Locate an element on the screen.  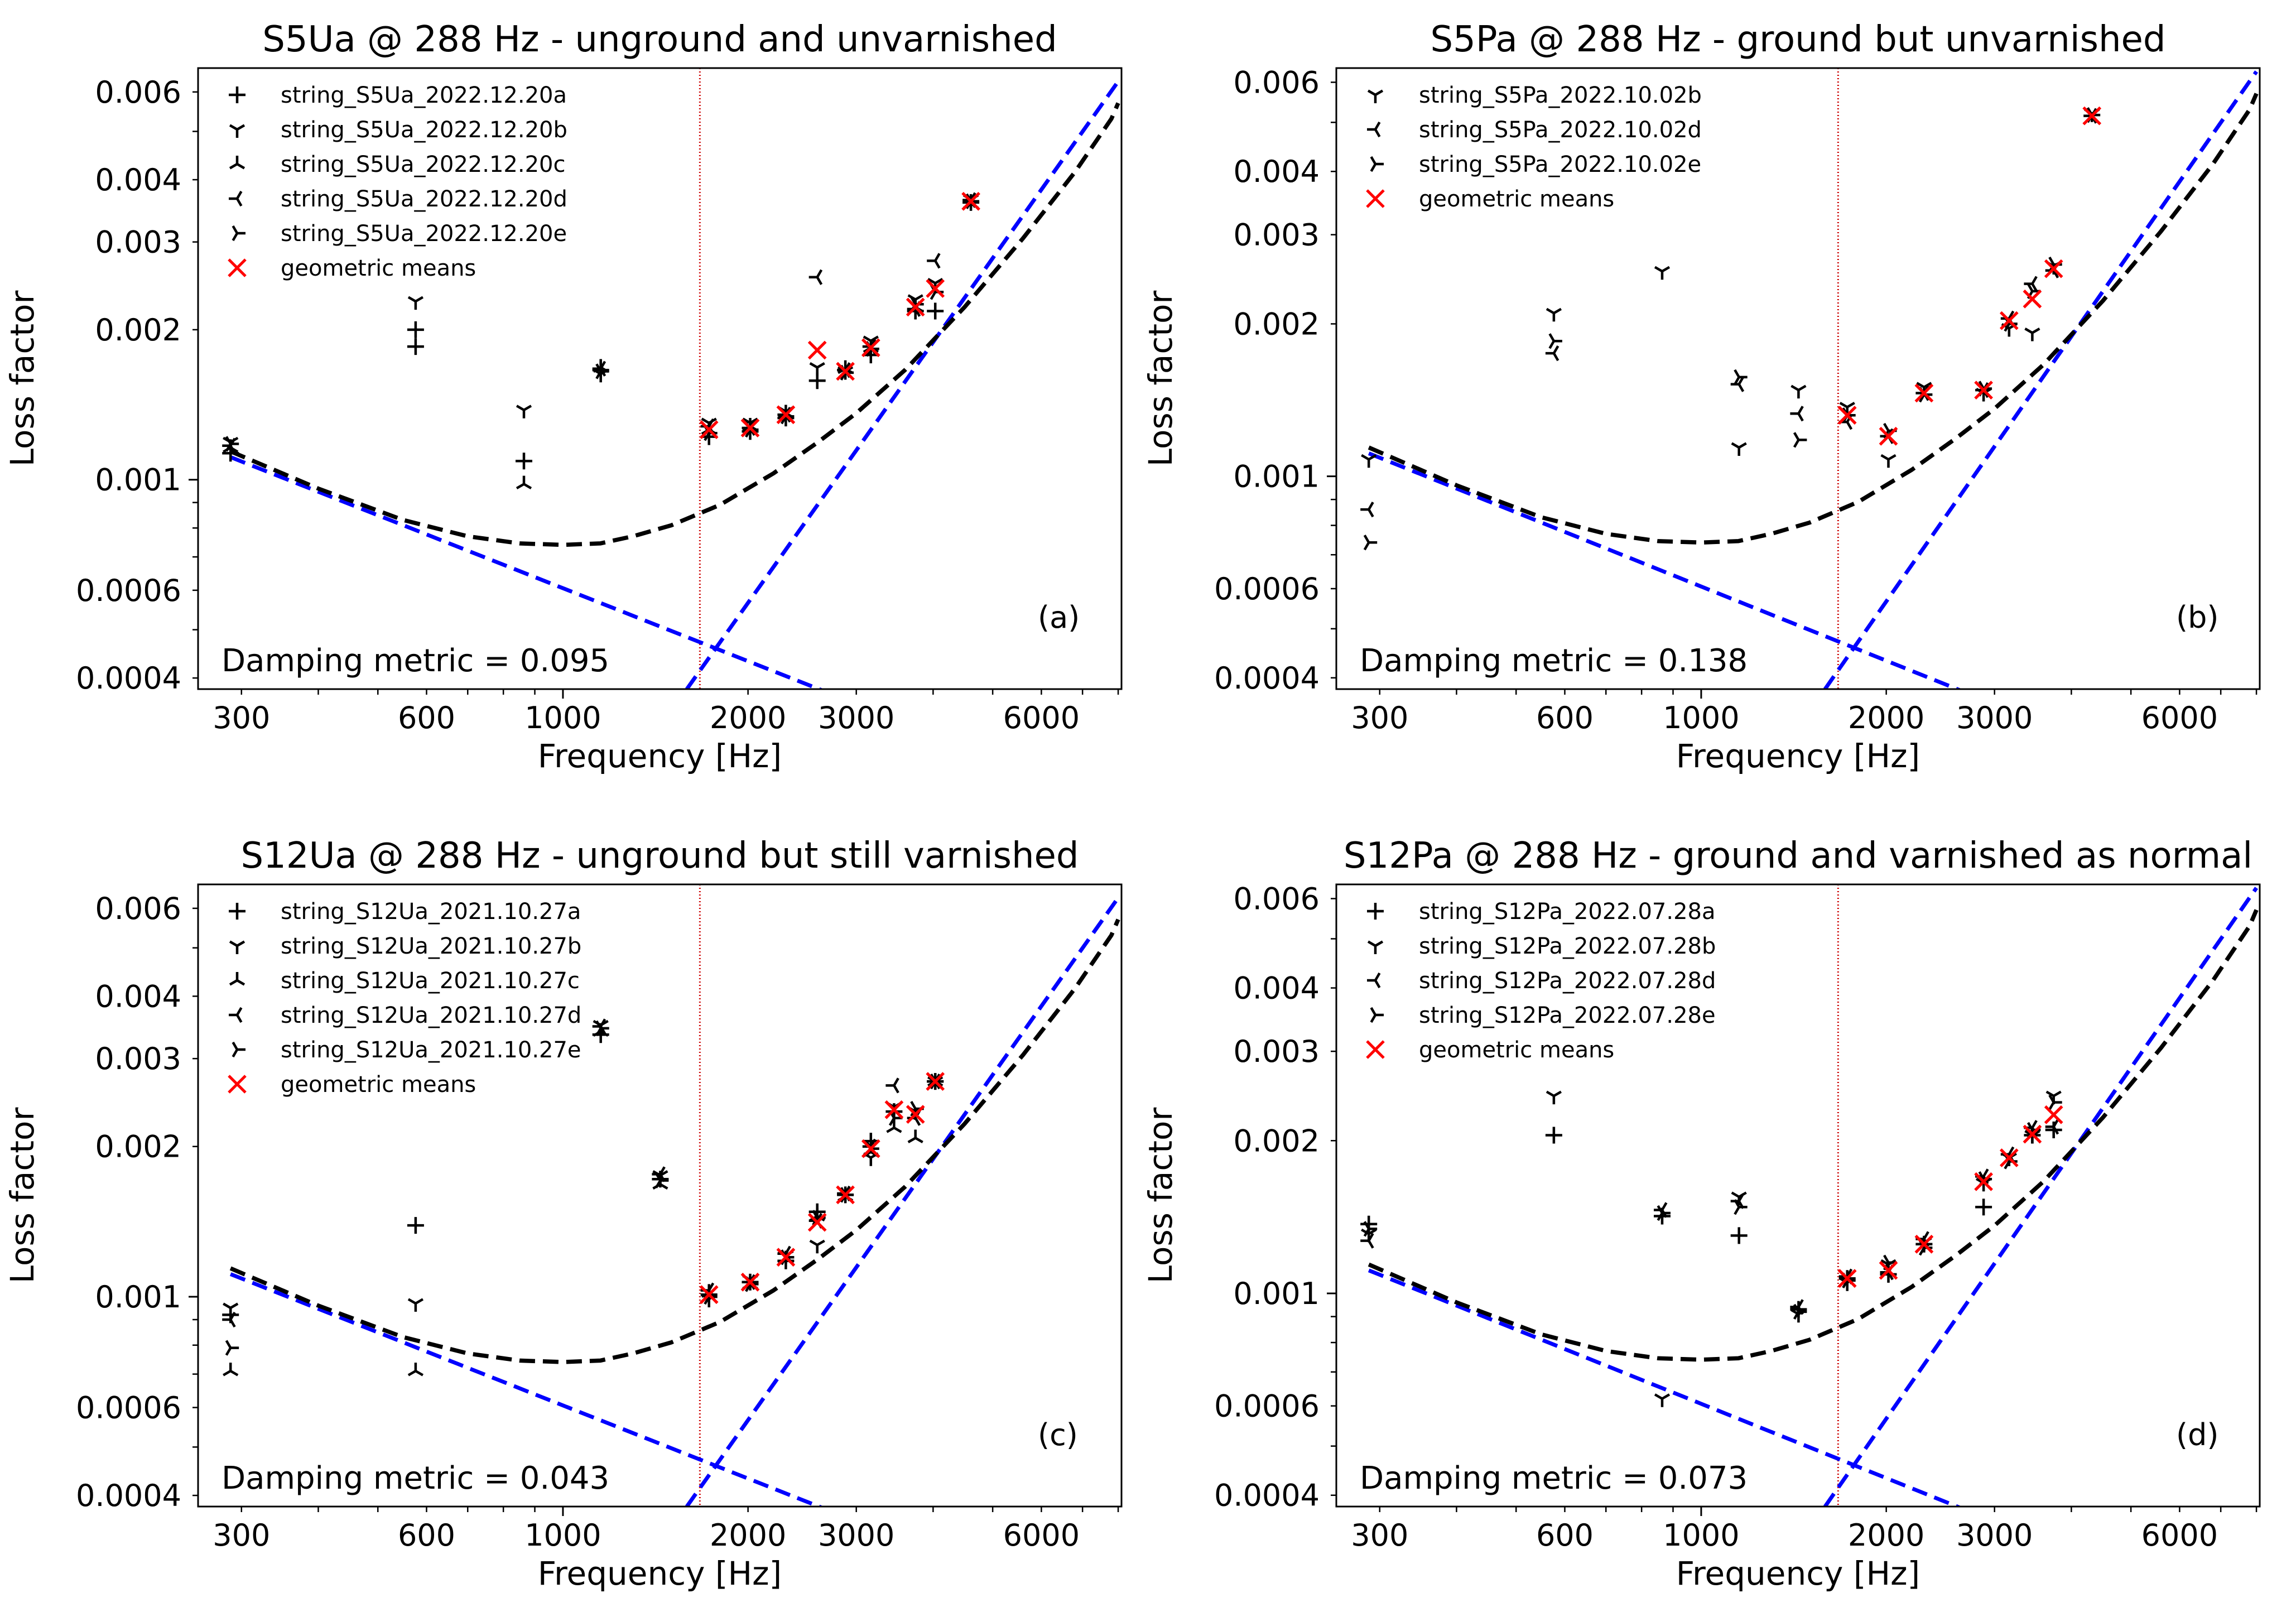
series-tri_right is located at coordinates (1712, 1207).